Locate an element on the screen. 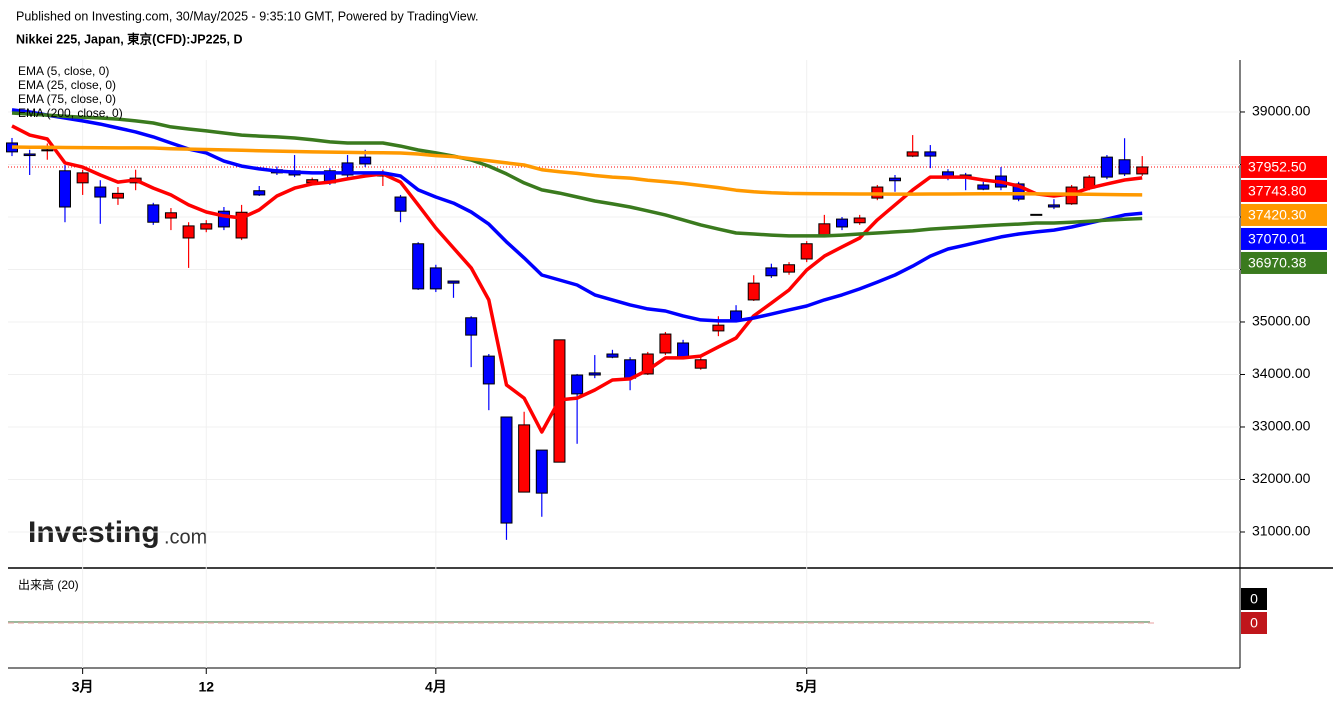 Image resolution: width=1333 pixels, height=703 pixels. legend-entry: EMA (200, close, 0) is located at coordinates (70, 113).